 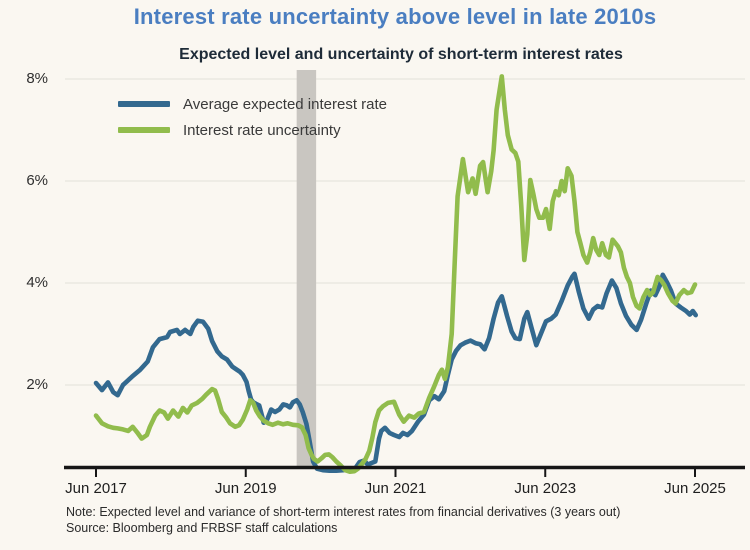 What do you see at coordinates (144, 130) in the screenshot?
I see `legend-swatch-green-line` at bounding box center [144, 130].